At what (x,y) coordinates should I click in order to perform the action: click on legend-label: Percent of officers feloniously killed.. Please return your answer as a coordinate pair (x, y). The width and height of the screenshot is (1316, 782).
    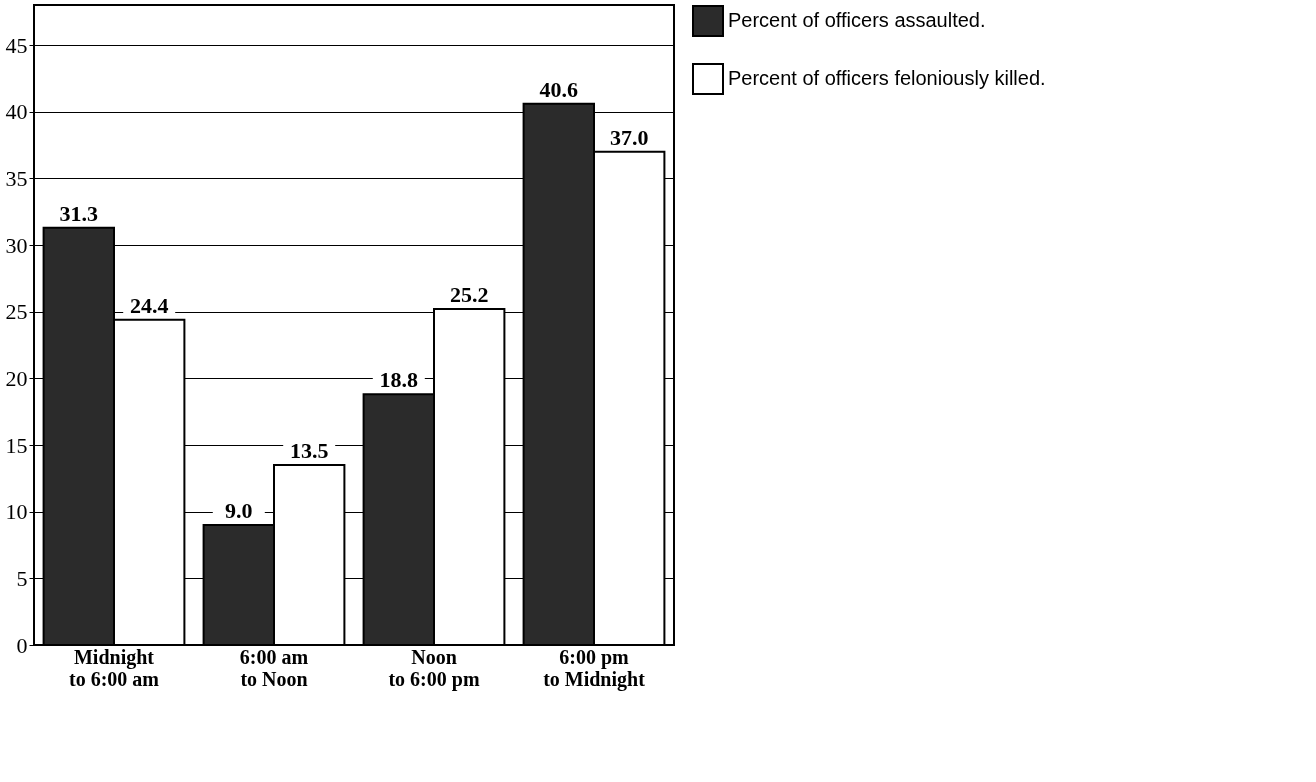
    Looking at the image, I should click on (887, 78).